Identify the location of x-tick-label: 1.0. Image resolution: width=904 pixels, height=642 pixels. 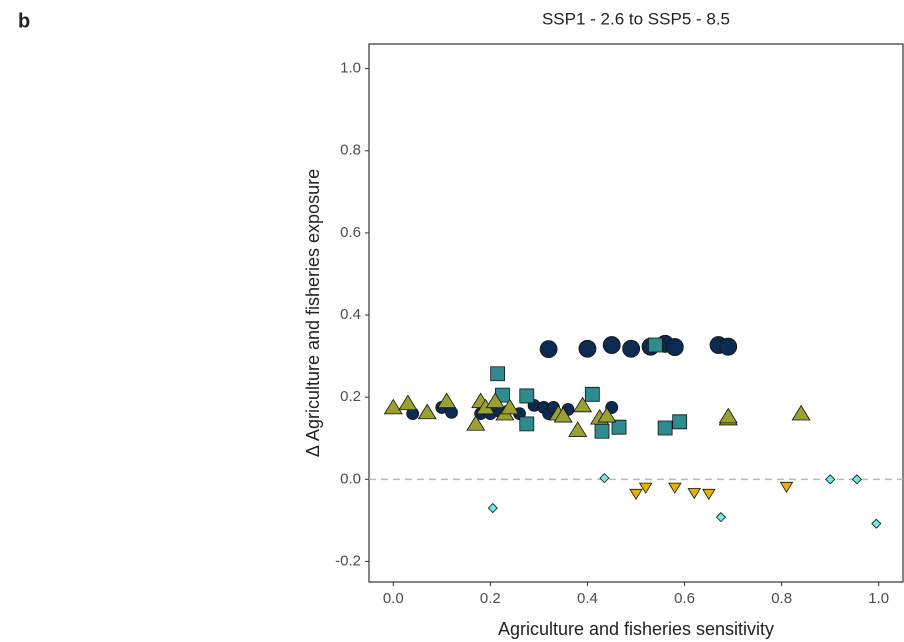
(878, 598).